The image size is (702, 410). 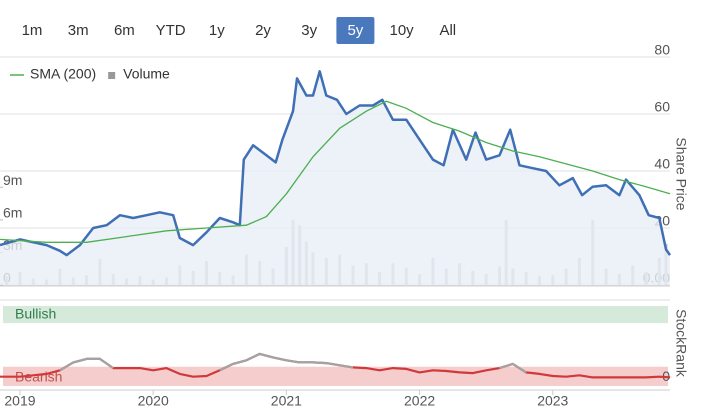 I want to click on range-button: 1m, so click(x=32, y=30).